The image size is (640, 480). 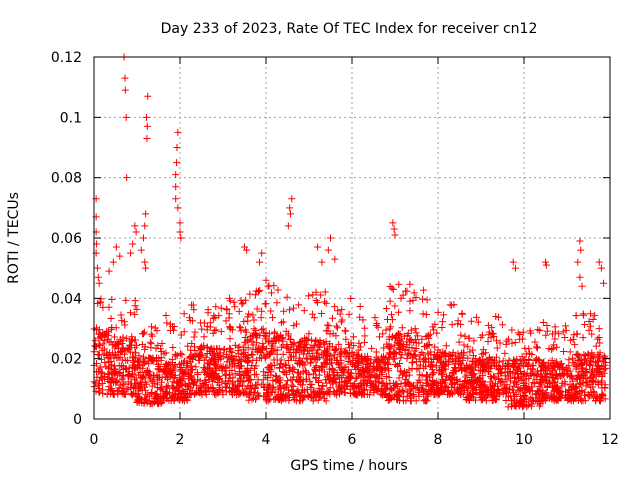 What do you see at coordinates (66, 360) in the screenshot?
I see `y-tick-label: 0.02` at bounding box center [66, 360].